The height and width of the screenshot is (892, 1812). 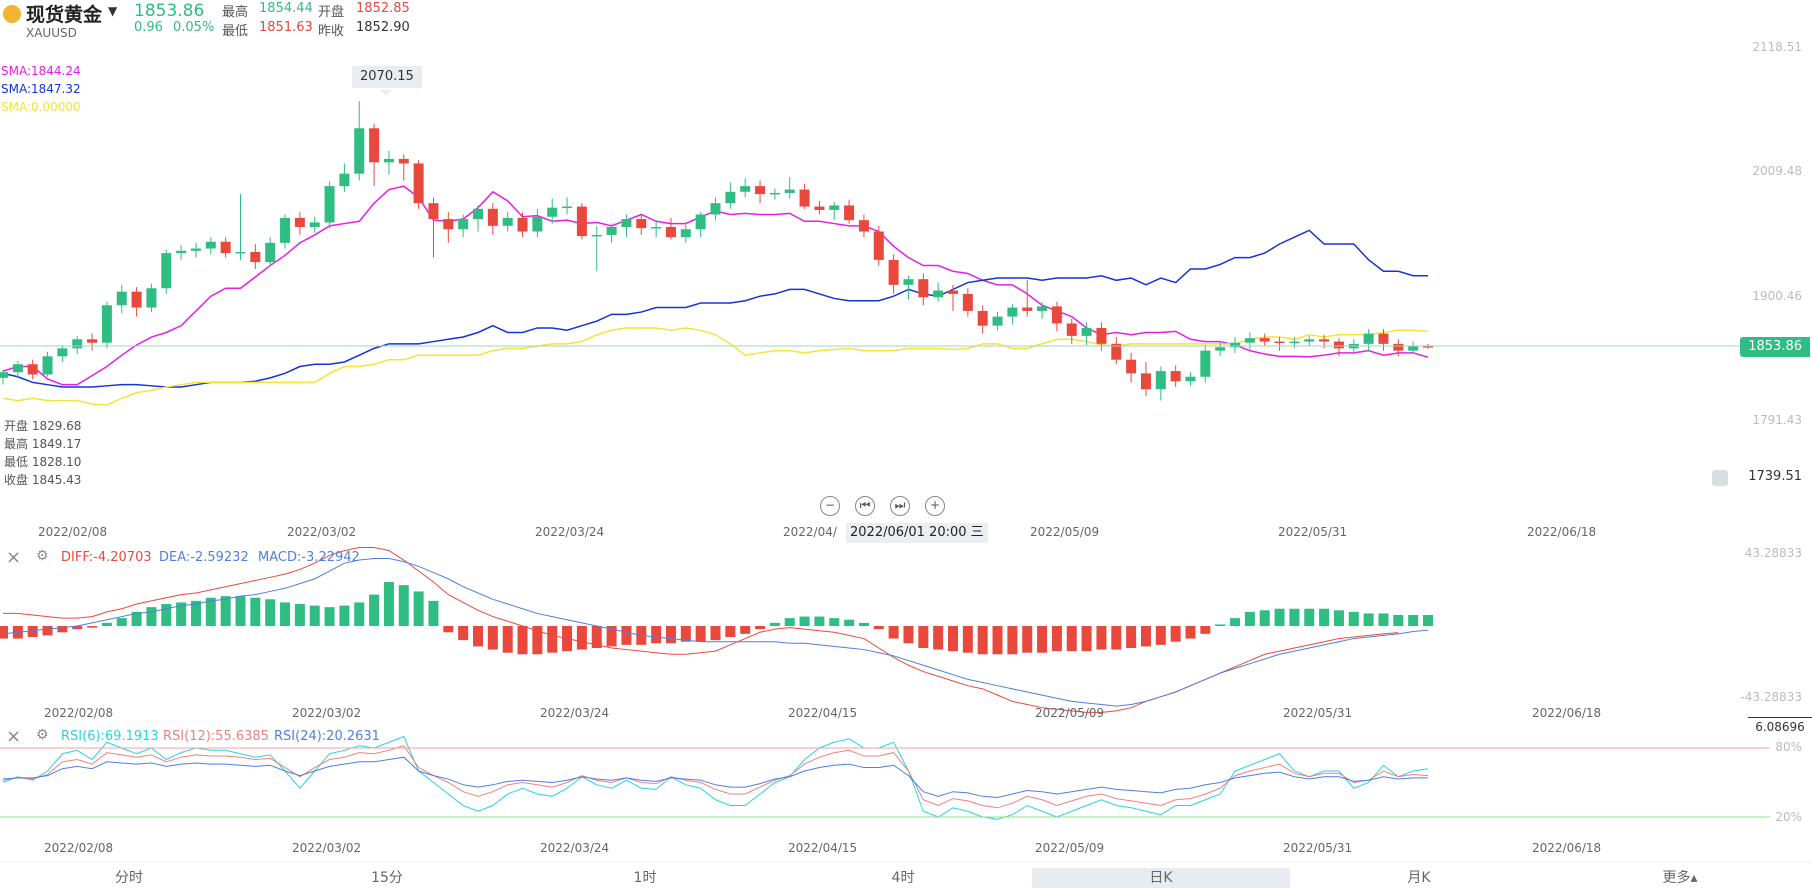 I want to click on low-value: 1851.63, so click(x=286, y=27).